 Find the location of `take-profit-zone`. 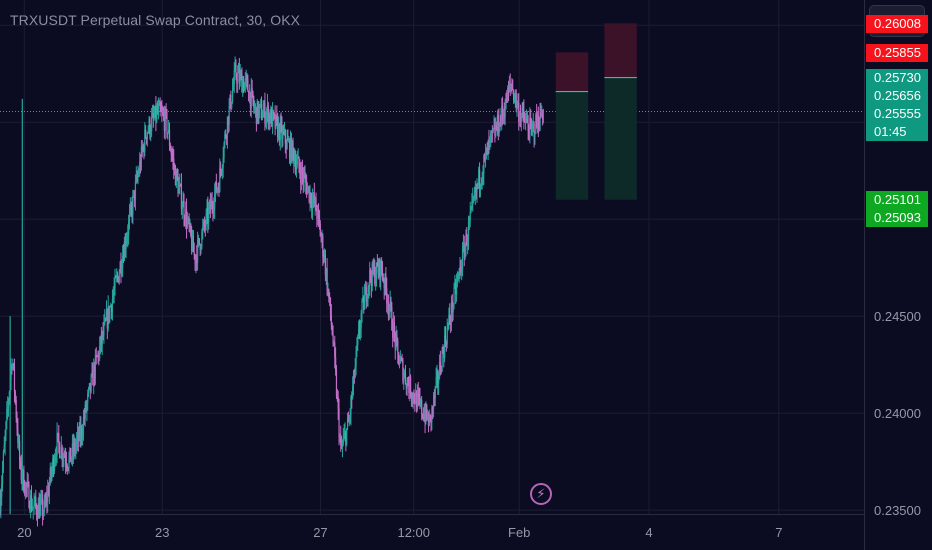

take-profit-zone is located at coordinates (572, 145).